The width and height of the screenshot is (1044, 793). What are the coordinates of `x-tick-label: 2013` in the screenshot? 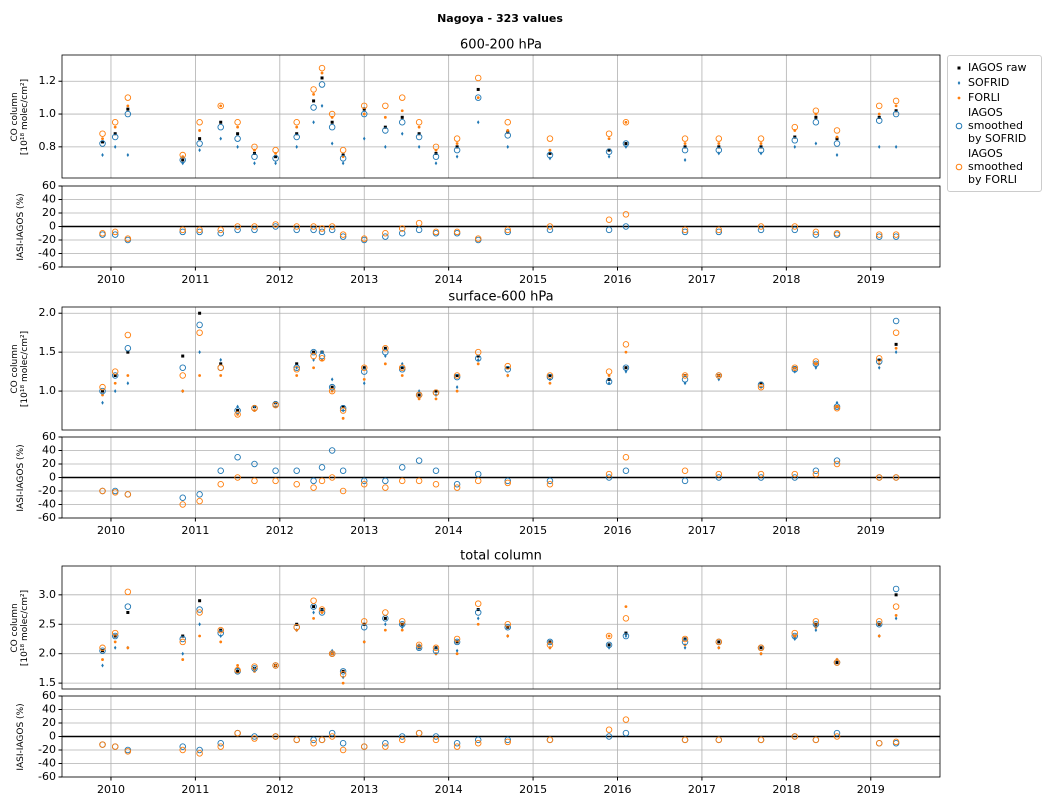 It's located at (364, 279).